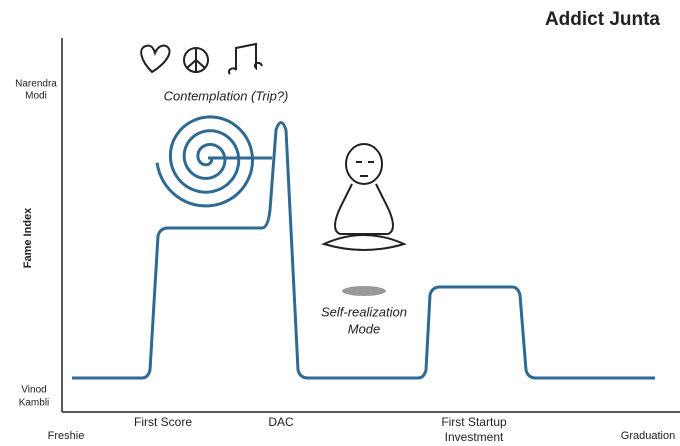  I want to click on y-bottom-label: Kambli, so click(34, 403).